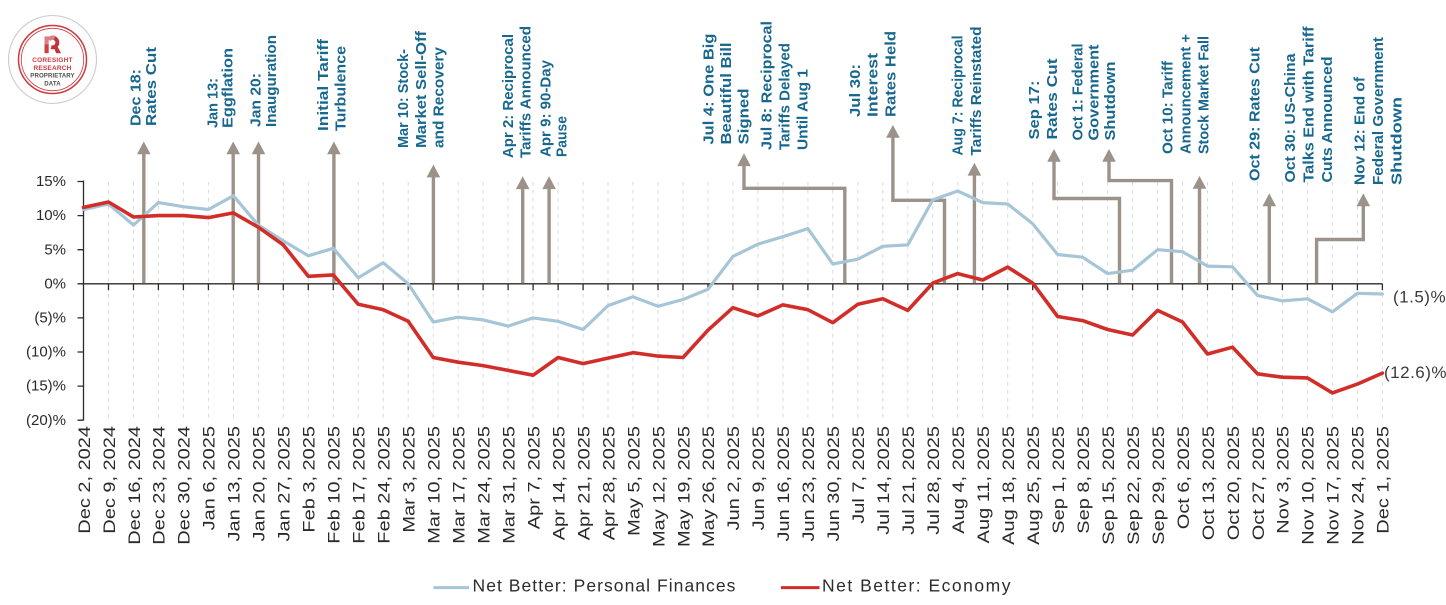  I want to click on svg-text: Dec 2, 2024, so click(85, 480).